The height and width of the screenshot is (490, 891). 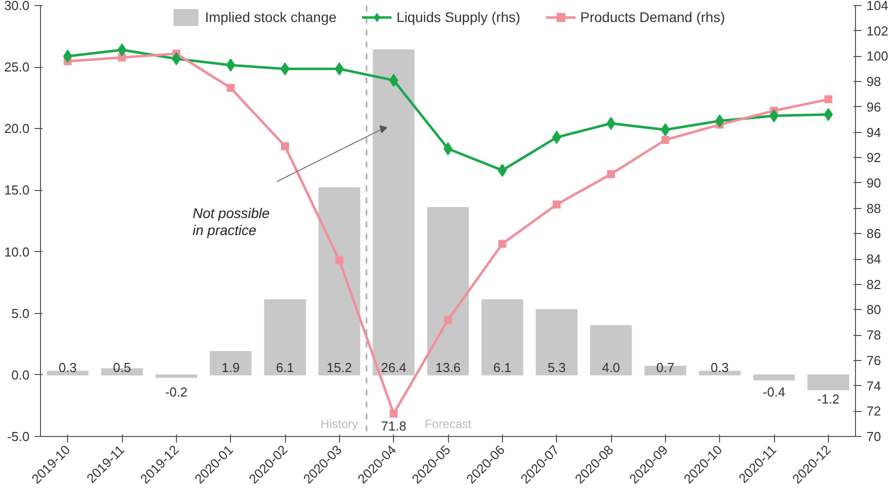 I want to click on y2-tick-label: 84, so click(x=873, y=259).